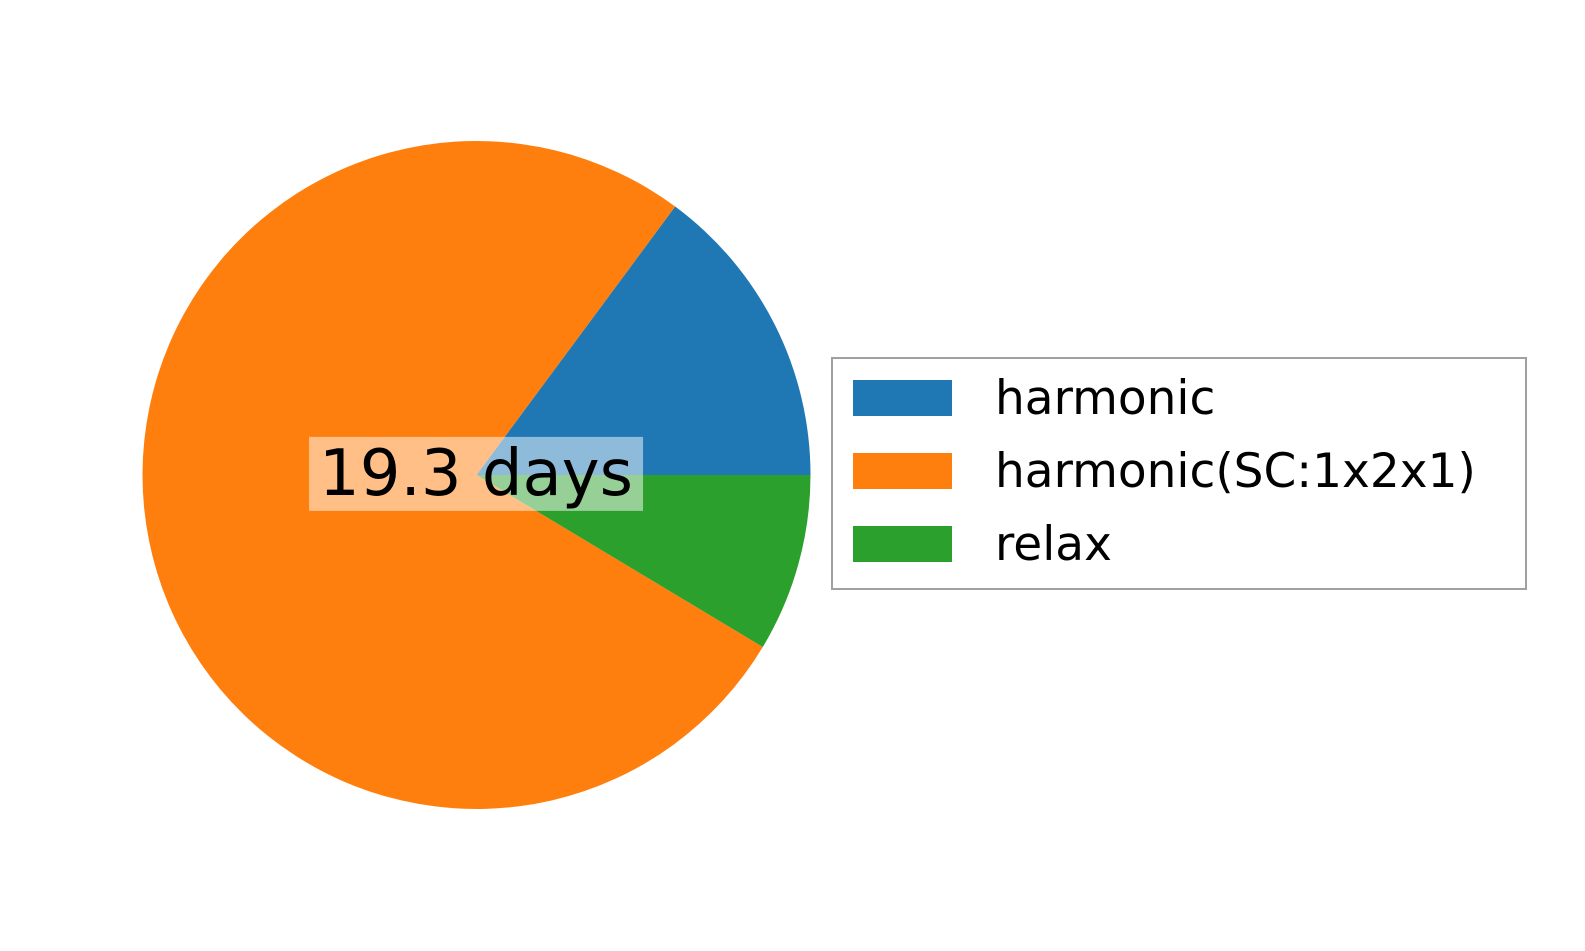 This screenshot has width=1585, height=951. I want to click on legend-item-relax: relax, so click(1179, 544).